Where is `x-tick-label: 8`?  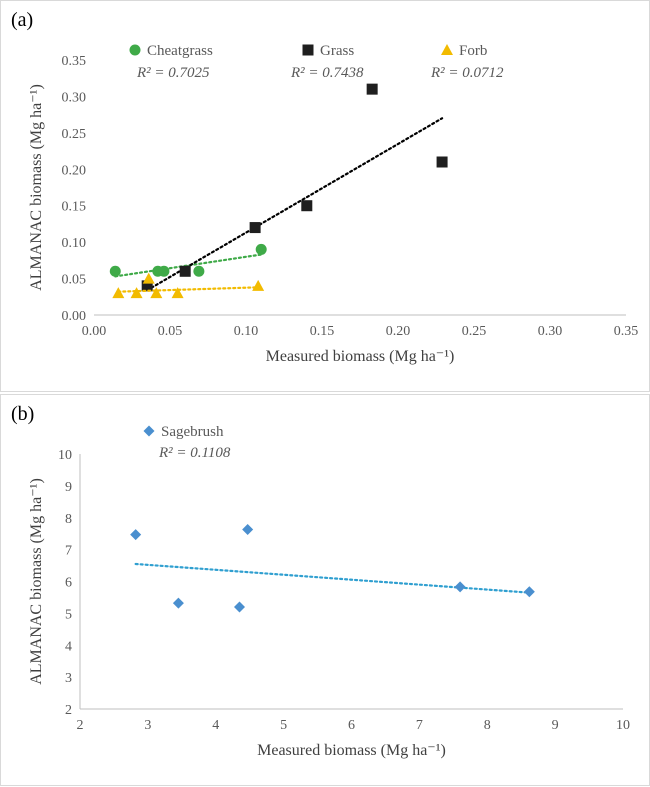 x-tick-label: 8 is located at coordinates (487, 725).